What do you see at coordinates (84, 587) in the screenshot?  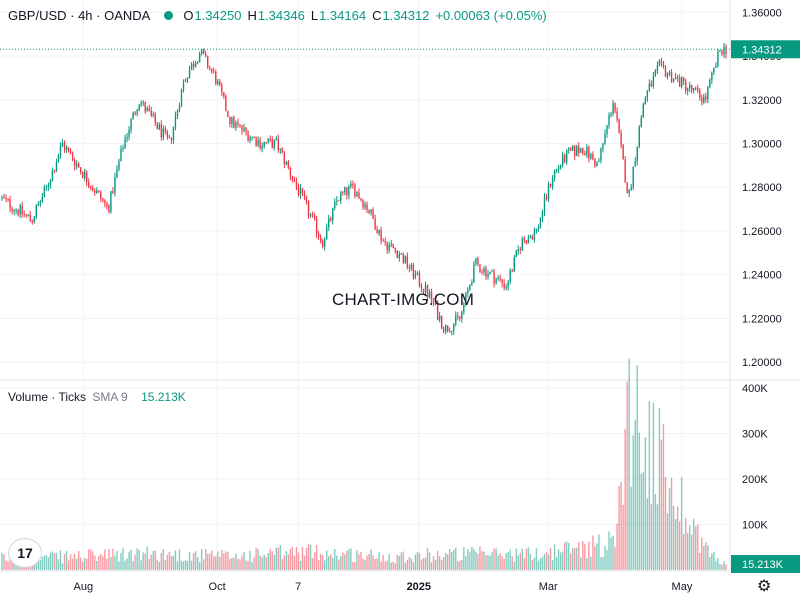 I see `time-tick-label: Aug` at bounding box center [84, 587].